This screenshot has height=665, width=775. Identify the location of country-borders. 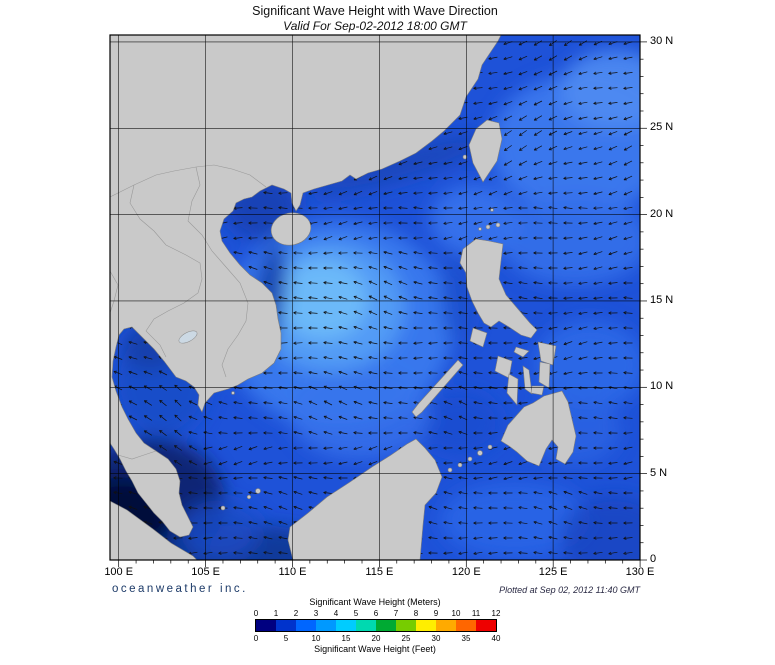
(188, 312).